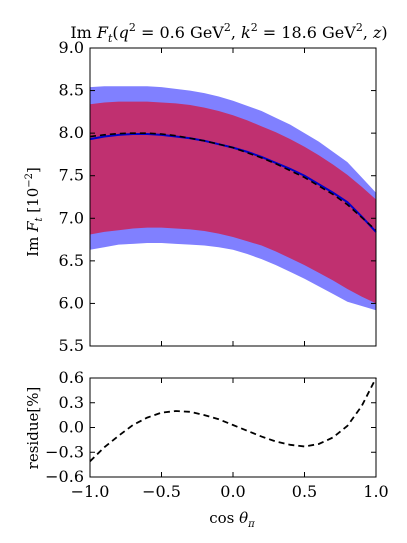 The image size is (407, 543). What do you see at coordinates (64, 476) in the screenshot?
I see `residue-y-tick-label: −0.6` at bounding box center [64, 476].